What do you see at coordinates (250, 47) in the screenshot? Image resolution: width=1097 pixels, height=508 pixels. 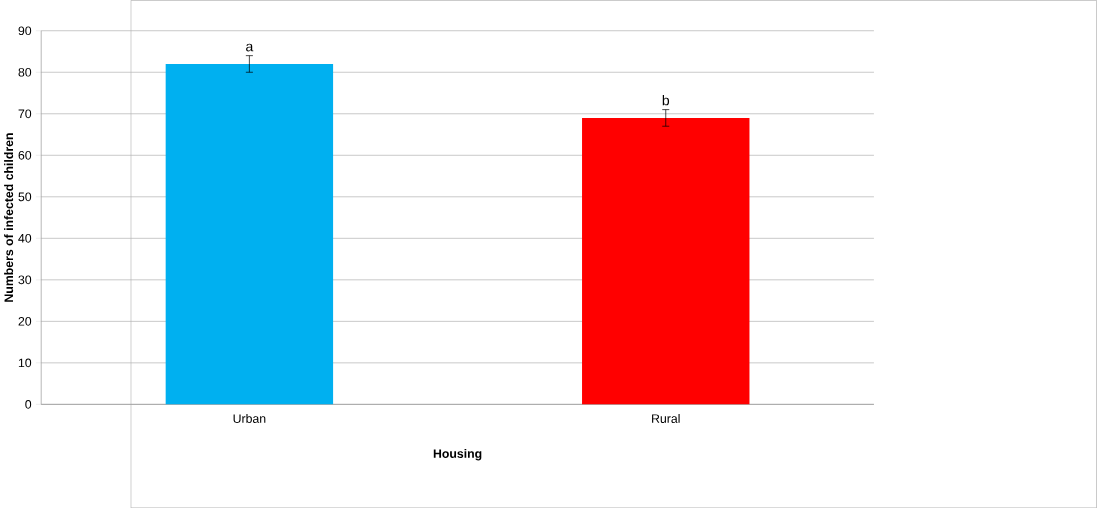 I see `annotation: a` at bounding box center [250, 47].